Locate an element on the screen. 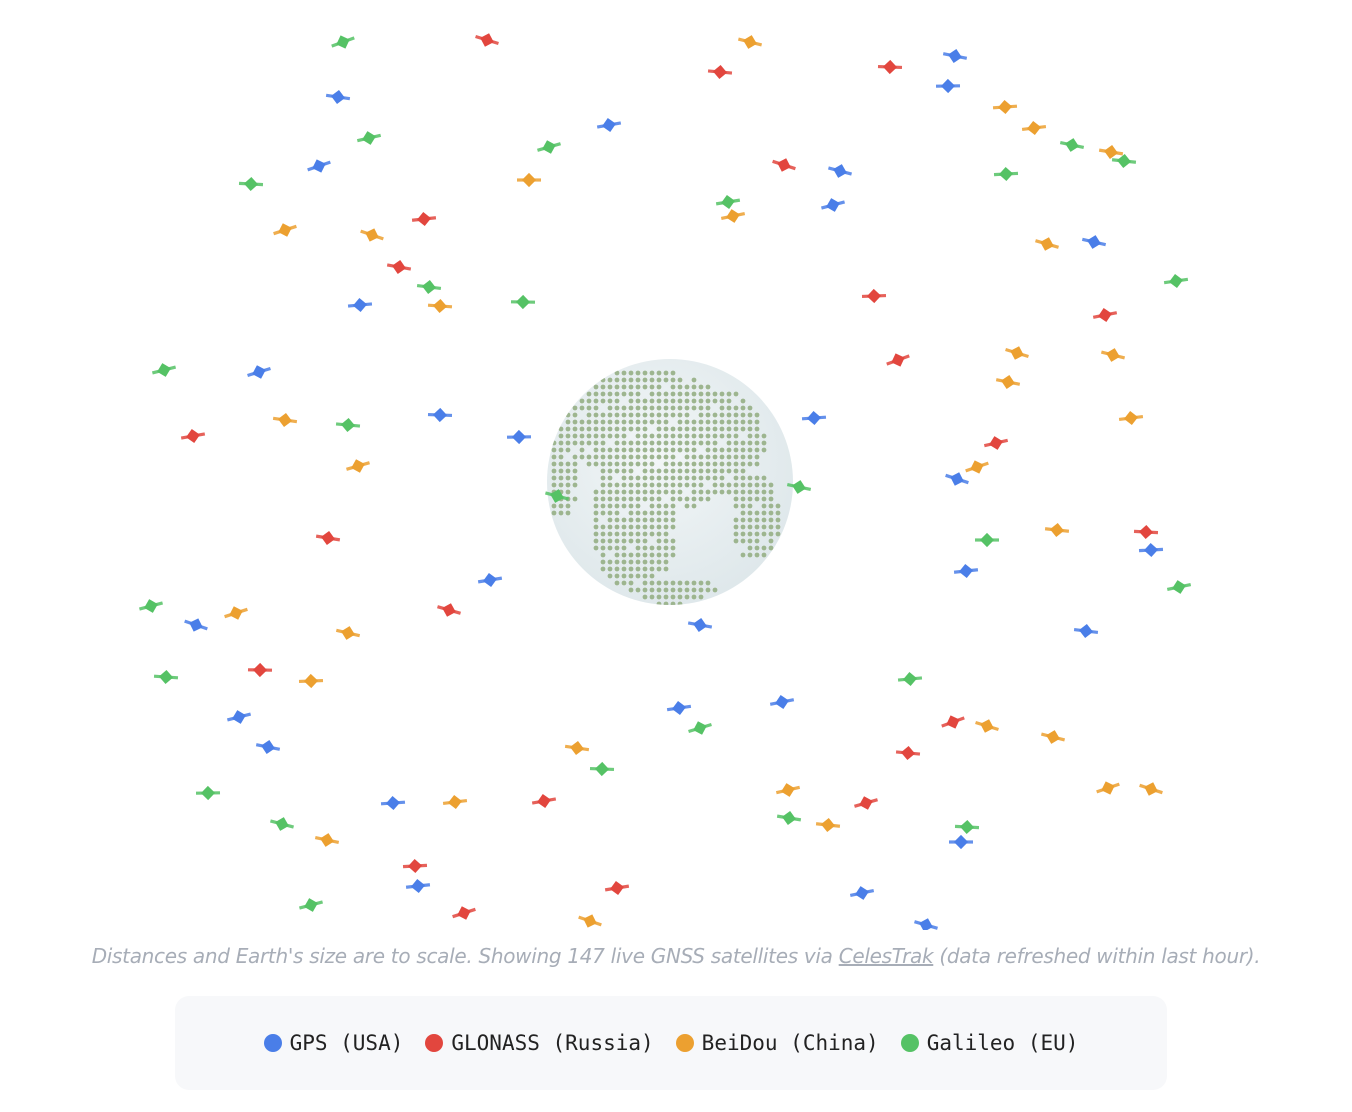  beidou-color-dot is located at coordinates (684, 1043).